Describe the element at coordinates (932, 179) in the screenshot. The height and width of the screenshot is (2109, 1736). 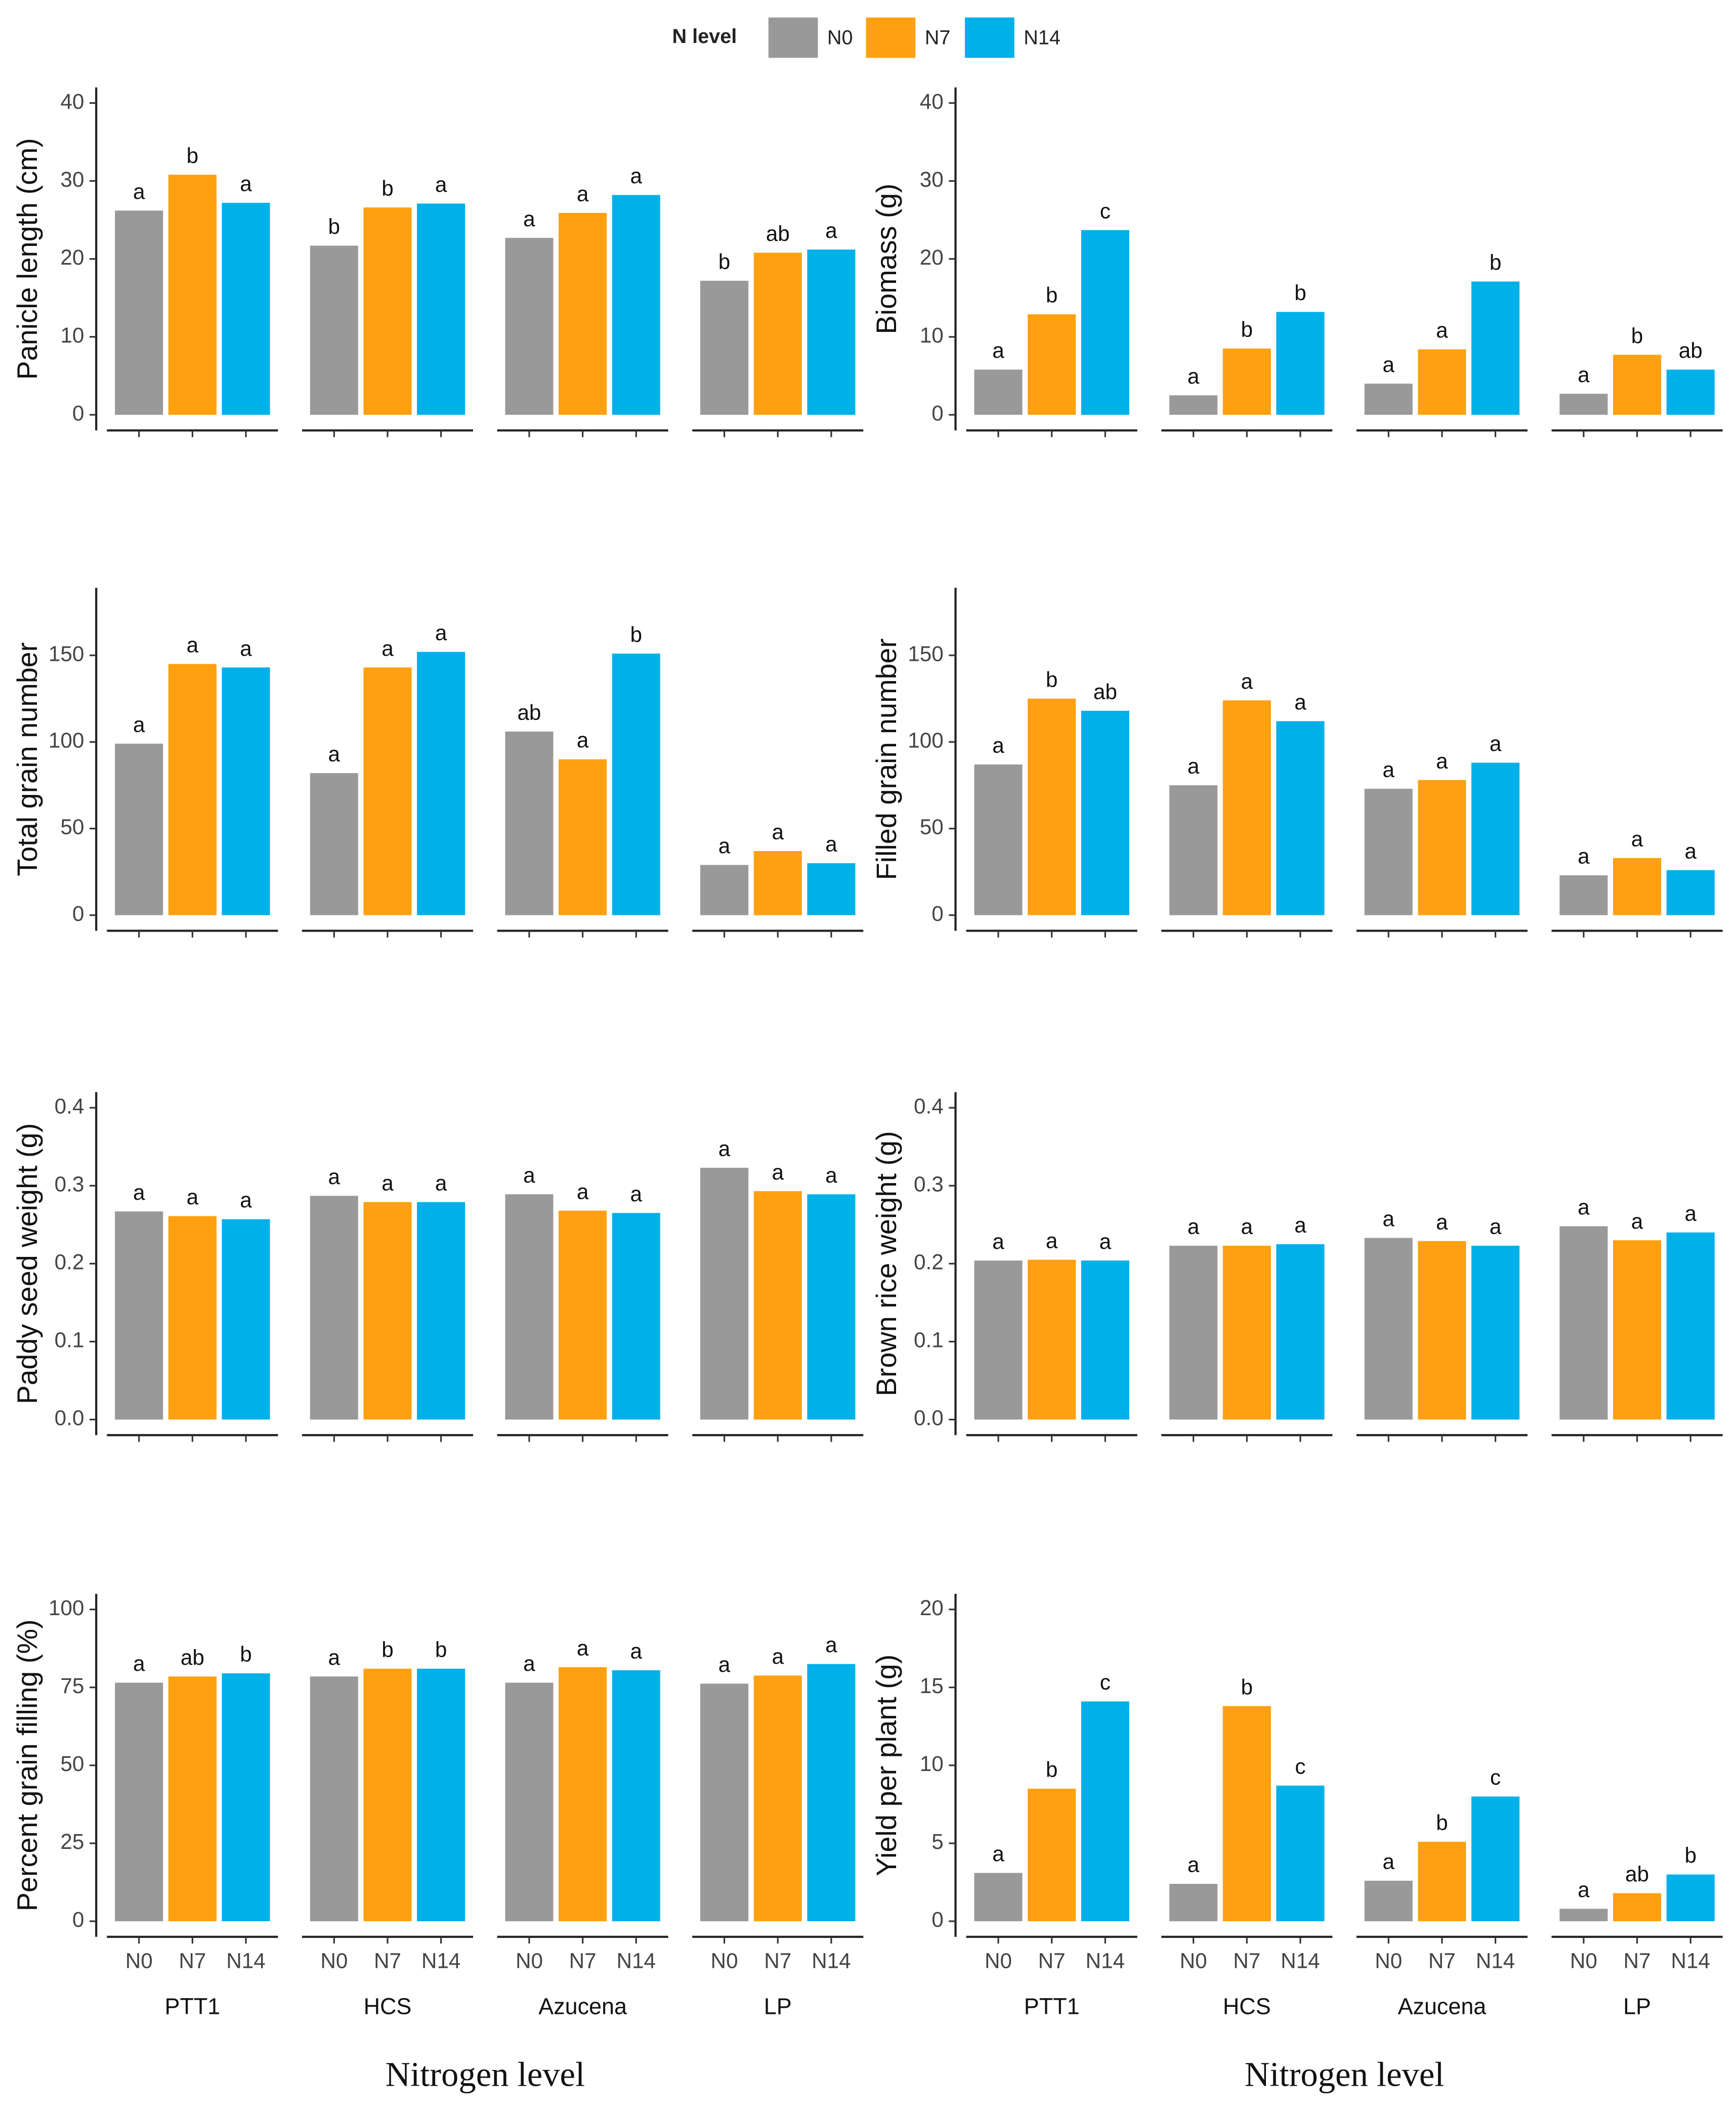
I see `y-tick-label: 30` at that location.